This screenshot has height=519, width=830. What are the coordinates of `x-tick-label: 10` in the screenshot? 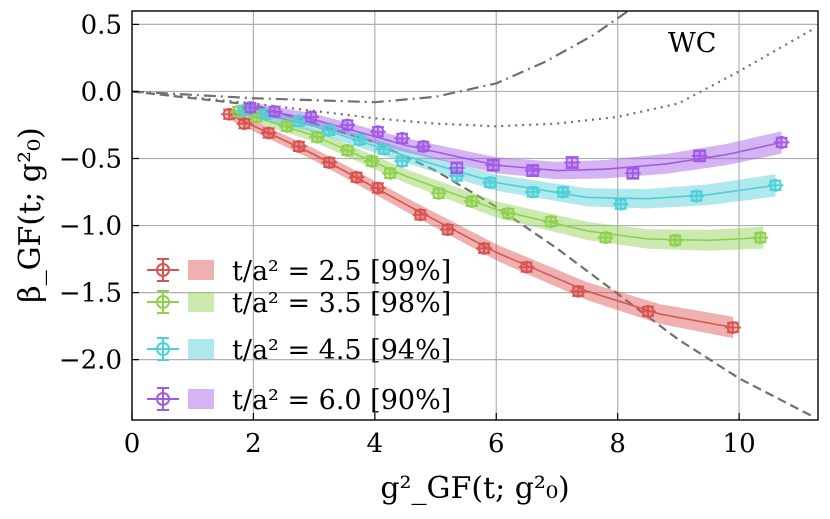 It's located at (739, 444).